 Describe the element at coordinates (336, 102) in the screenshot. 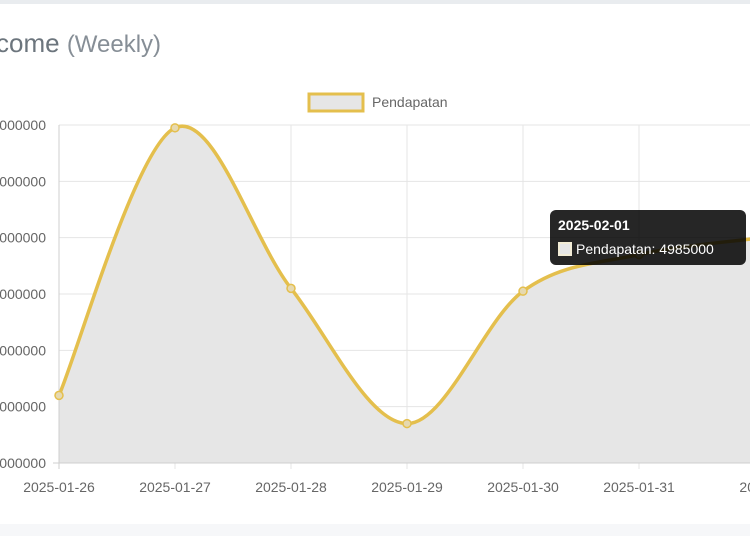

I see `legend-swatch` at that location.